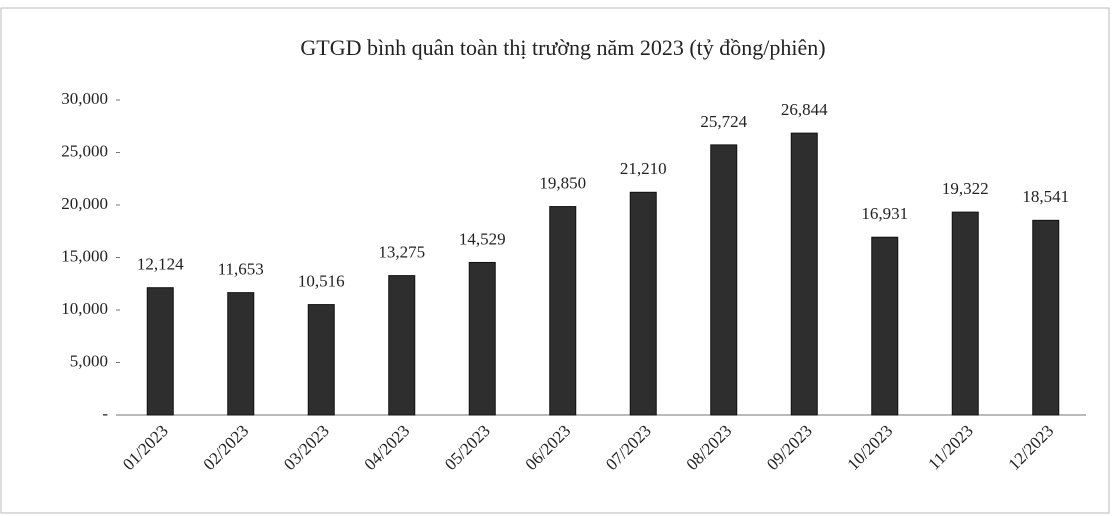  What do you see at coordinates (789, 447) in the screenshot?
I see `x-tick-label: 09/2023` at bounding box center [789, 447].